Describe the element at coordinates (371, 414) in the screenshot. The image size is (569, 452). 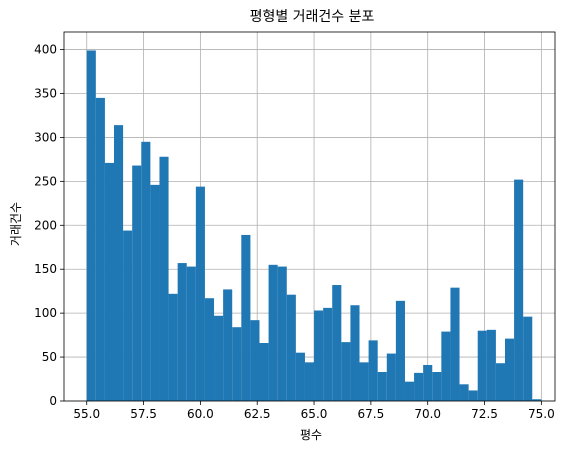
I see `x-tick-label: 67.5` at that location.